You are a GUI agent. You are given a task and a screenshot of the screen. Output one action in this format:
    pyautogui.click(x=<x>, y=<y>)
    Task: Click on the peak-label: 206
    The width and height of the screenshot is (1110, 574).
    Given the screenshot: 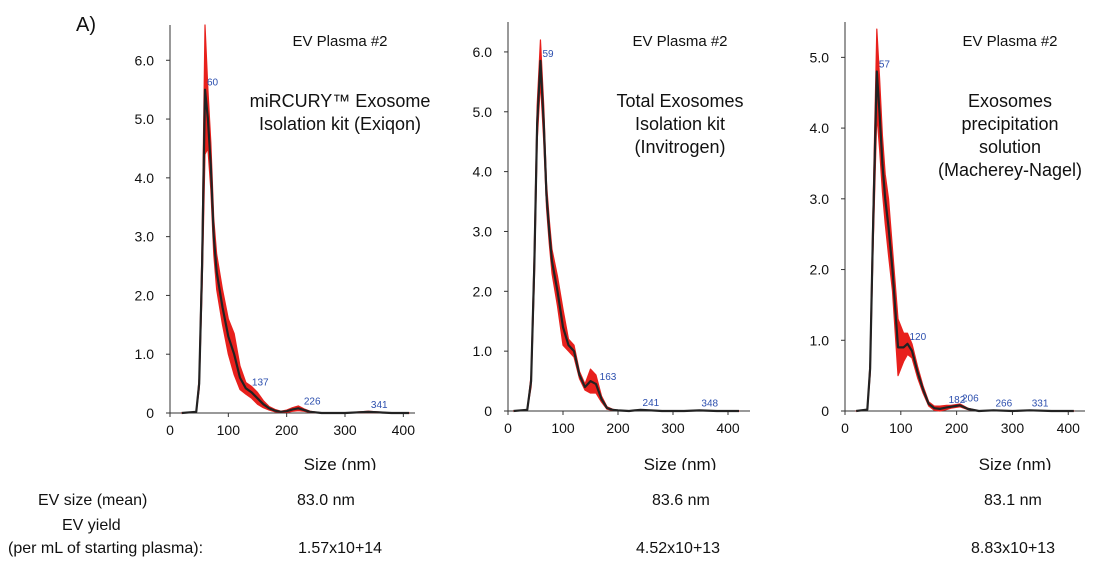 What is the action you would take?
    pyautogui.click(x=970, y=398)
    